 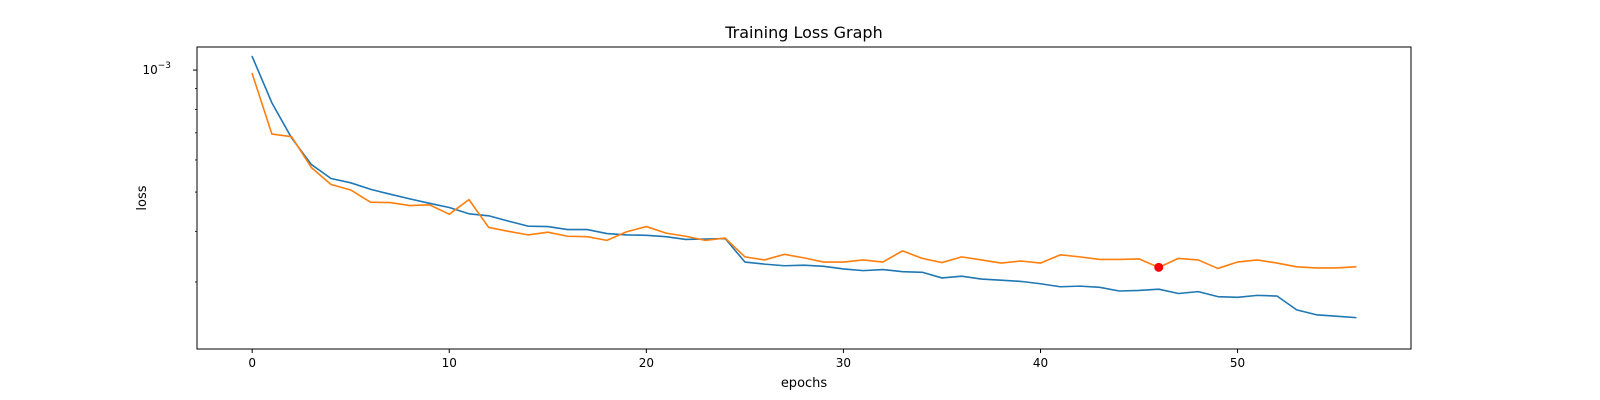 I want to click on x-axis-label: epochs, so click(x=804, y=383).